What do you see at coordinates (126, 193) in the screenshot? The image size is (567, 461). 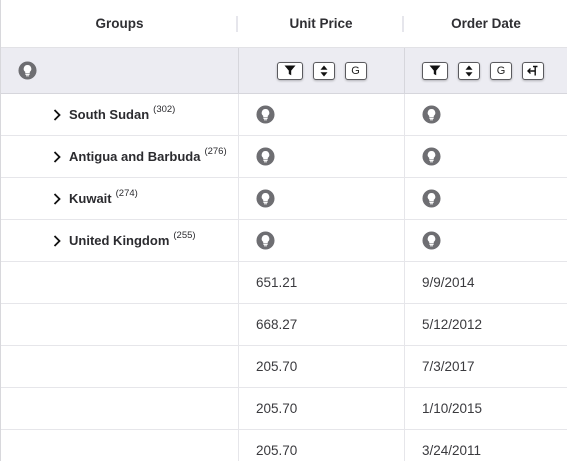 I see `group-count: (274)` at bounding box center [126, 193].